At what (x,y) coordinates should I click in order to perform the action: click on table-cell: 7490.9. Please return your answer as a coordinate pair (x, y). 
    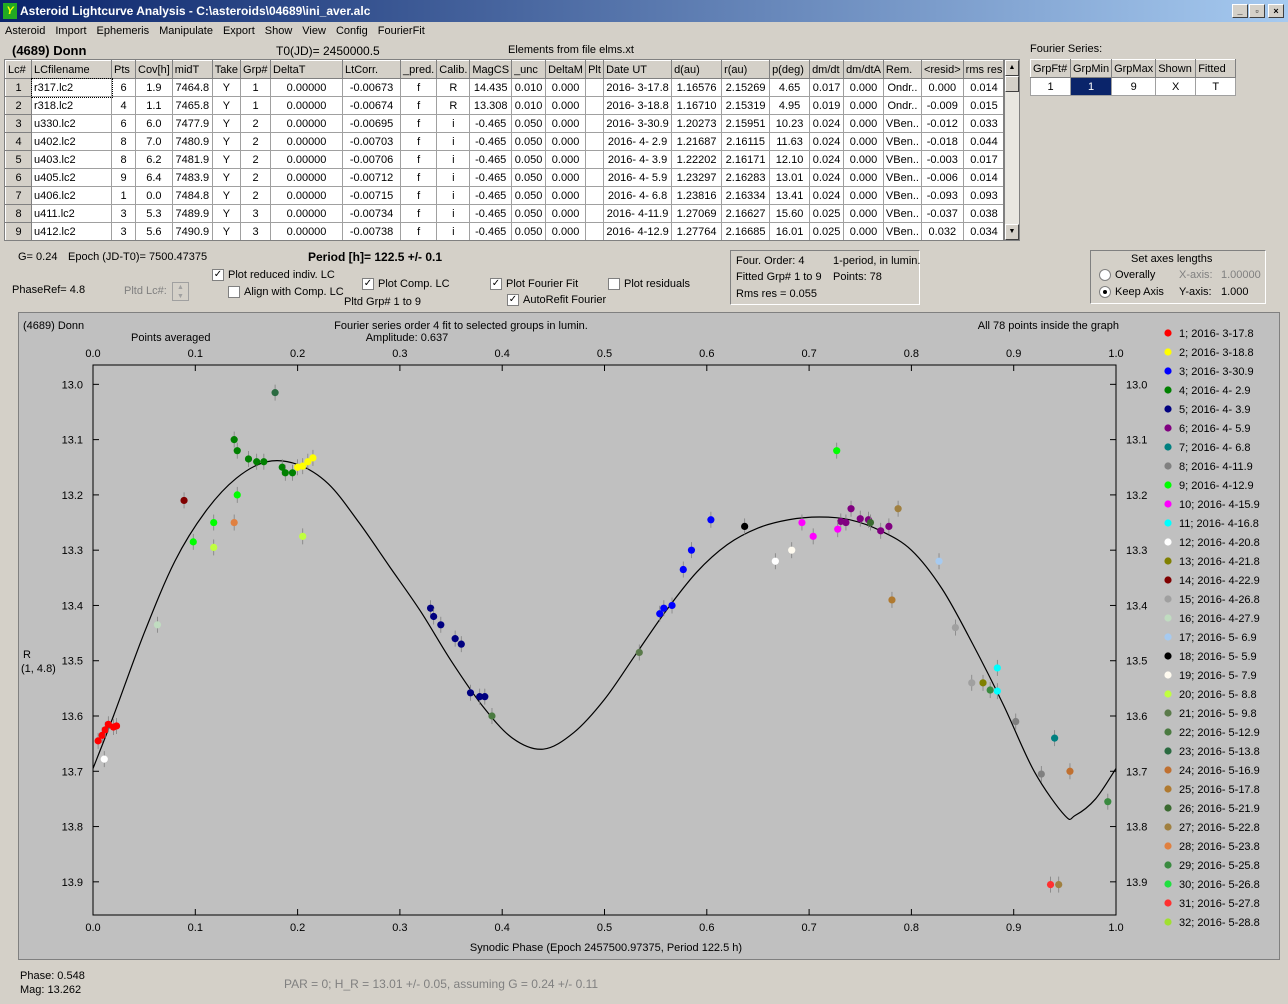
    Looking at the image, I should click on (192, 231).